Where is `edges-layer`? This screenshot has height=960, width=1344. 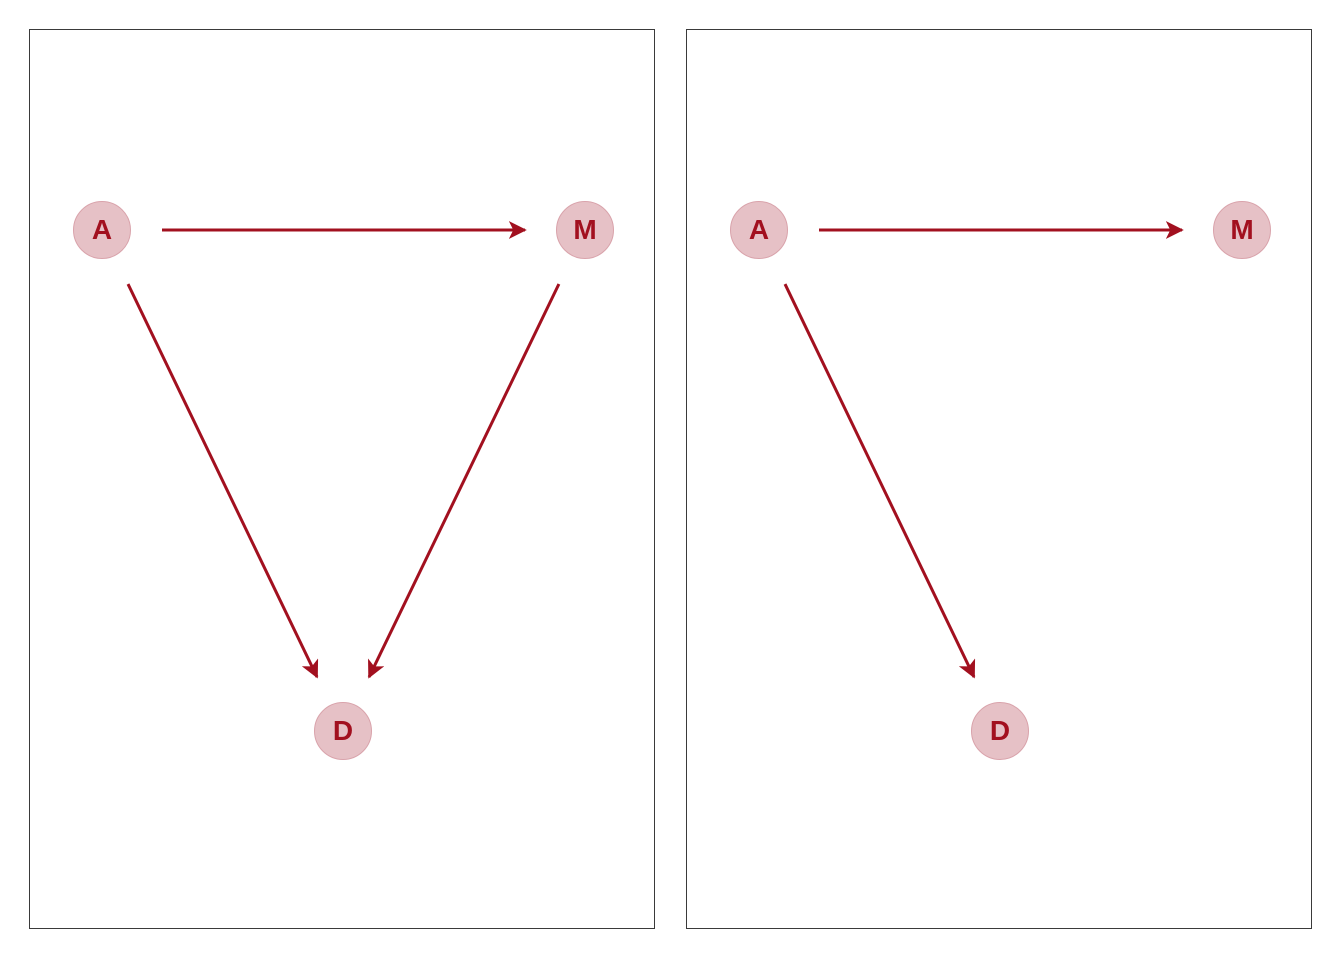
edges-layer is located at coordinates (983, 450).